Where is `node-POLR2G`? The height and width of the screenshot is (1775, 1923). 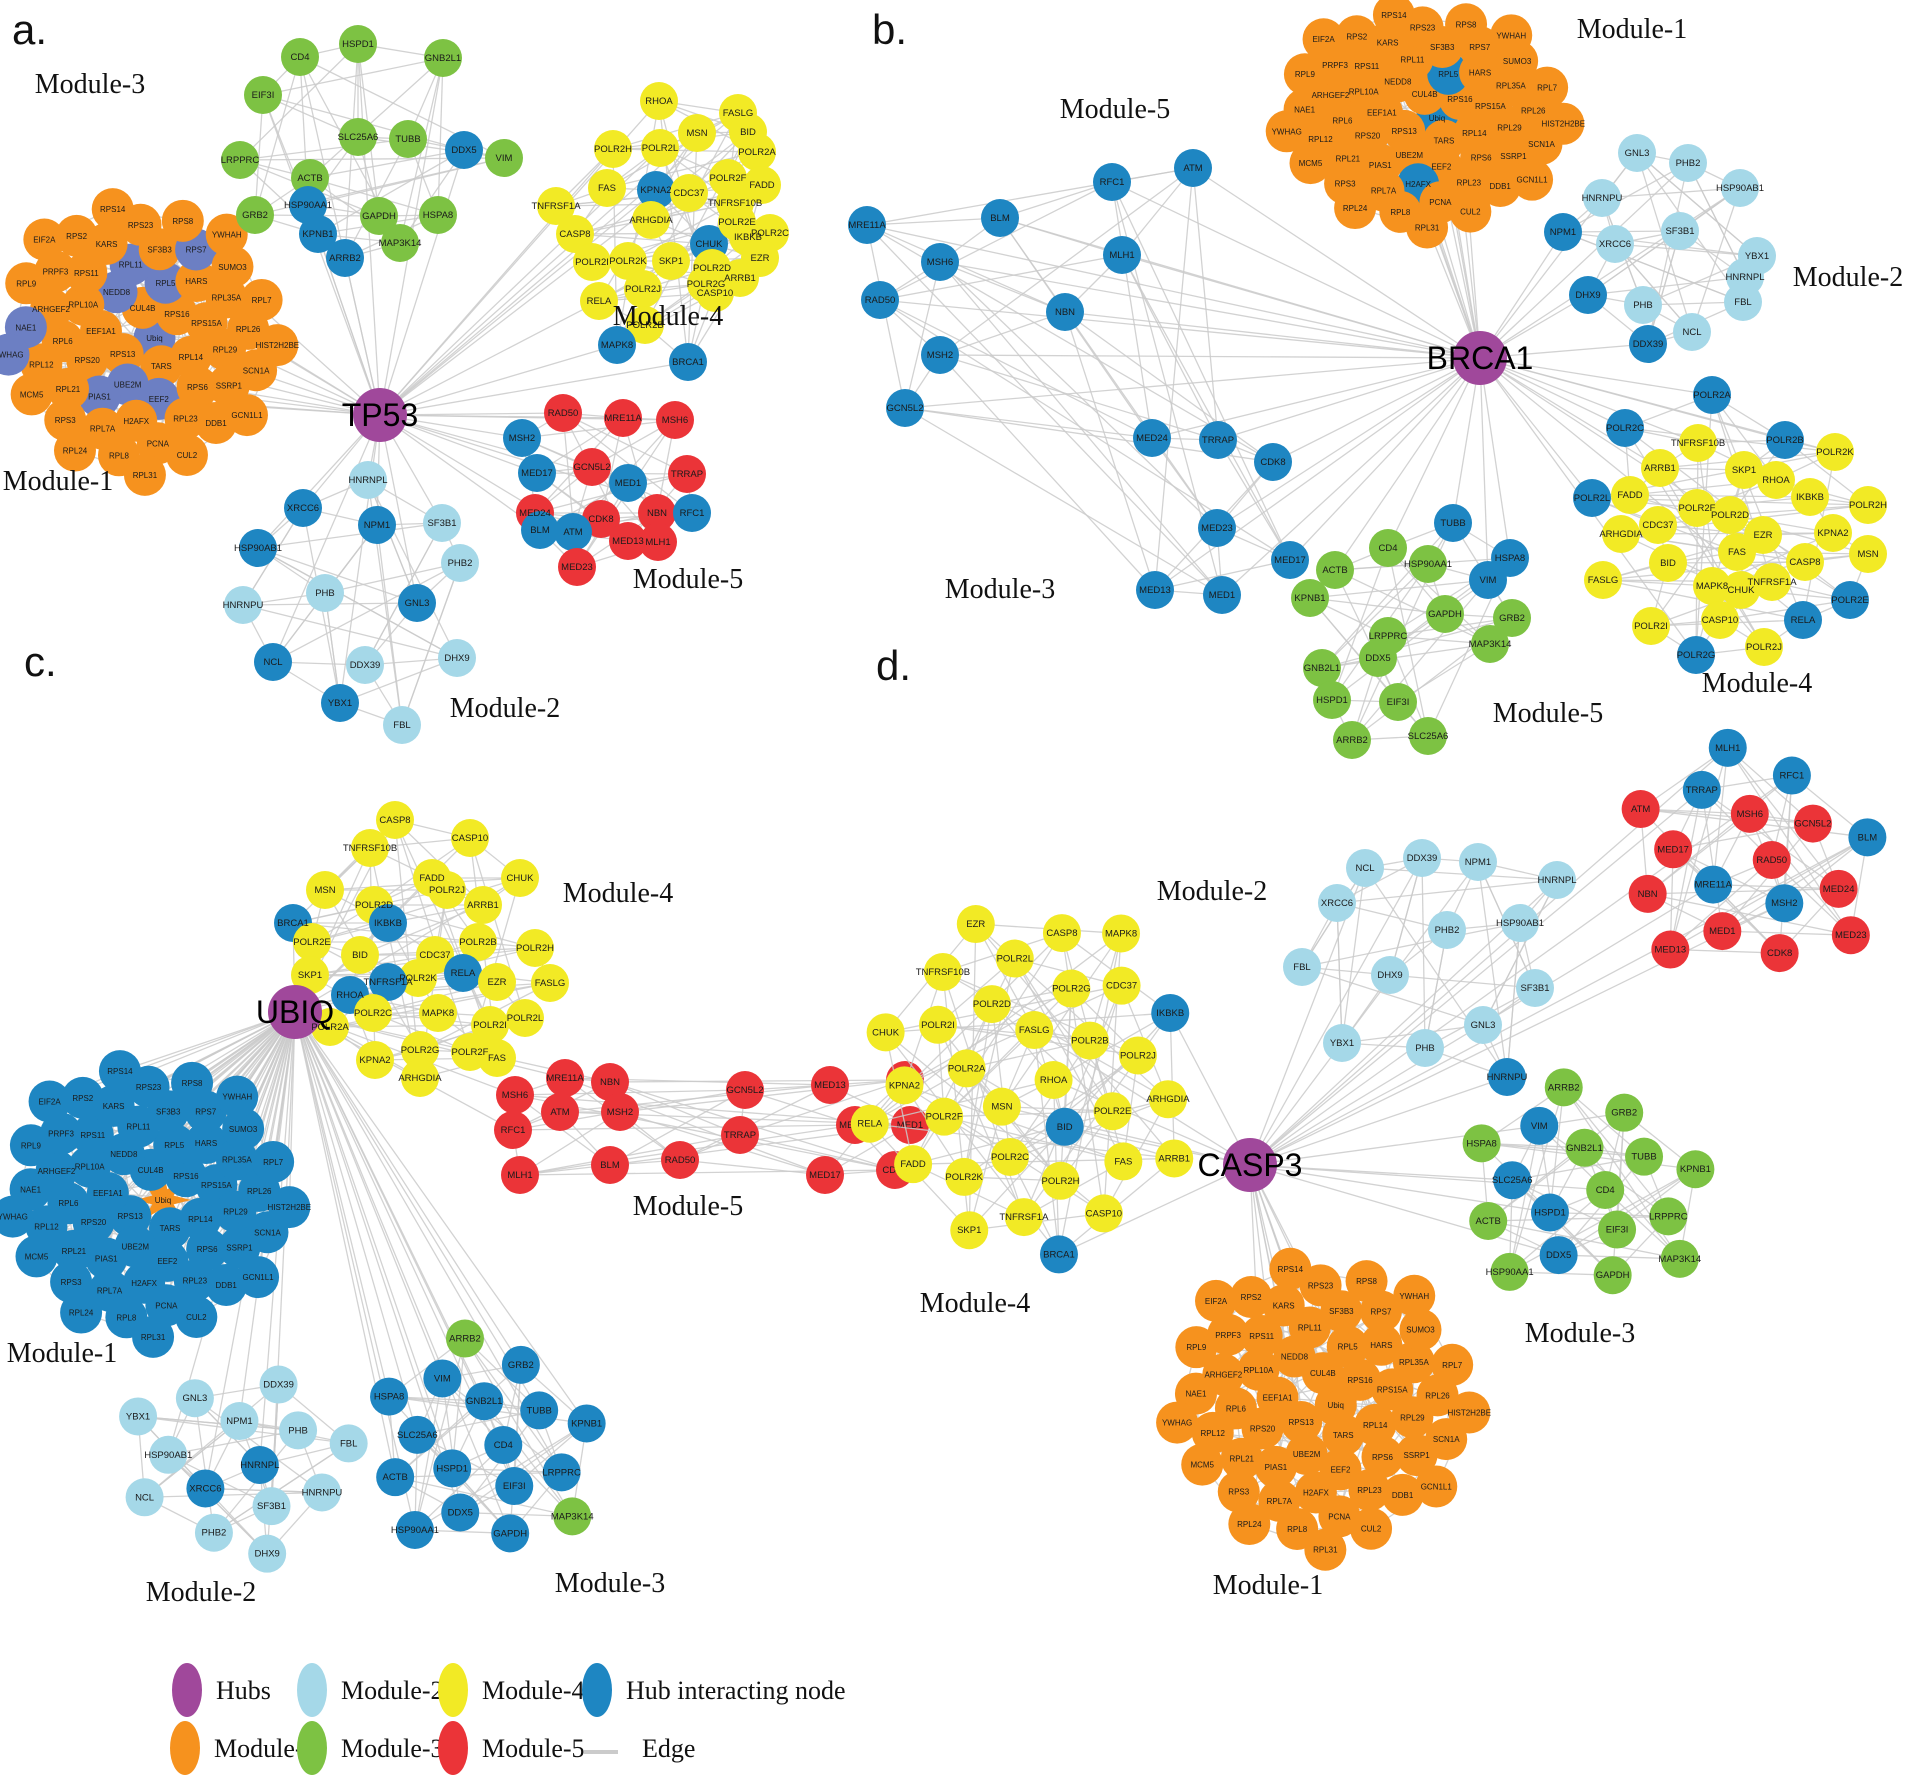
node-POLR2G is located at coordinates (1071, 988).